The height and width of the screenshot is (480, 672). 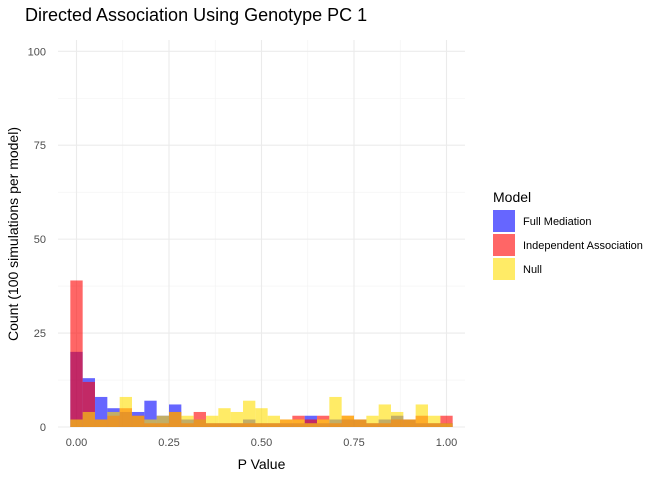 I want to click on x-axis-title: P Value, so click(x=262, y=464).